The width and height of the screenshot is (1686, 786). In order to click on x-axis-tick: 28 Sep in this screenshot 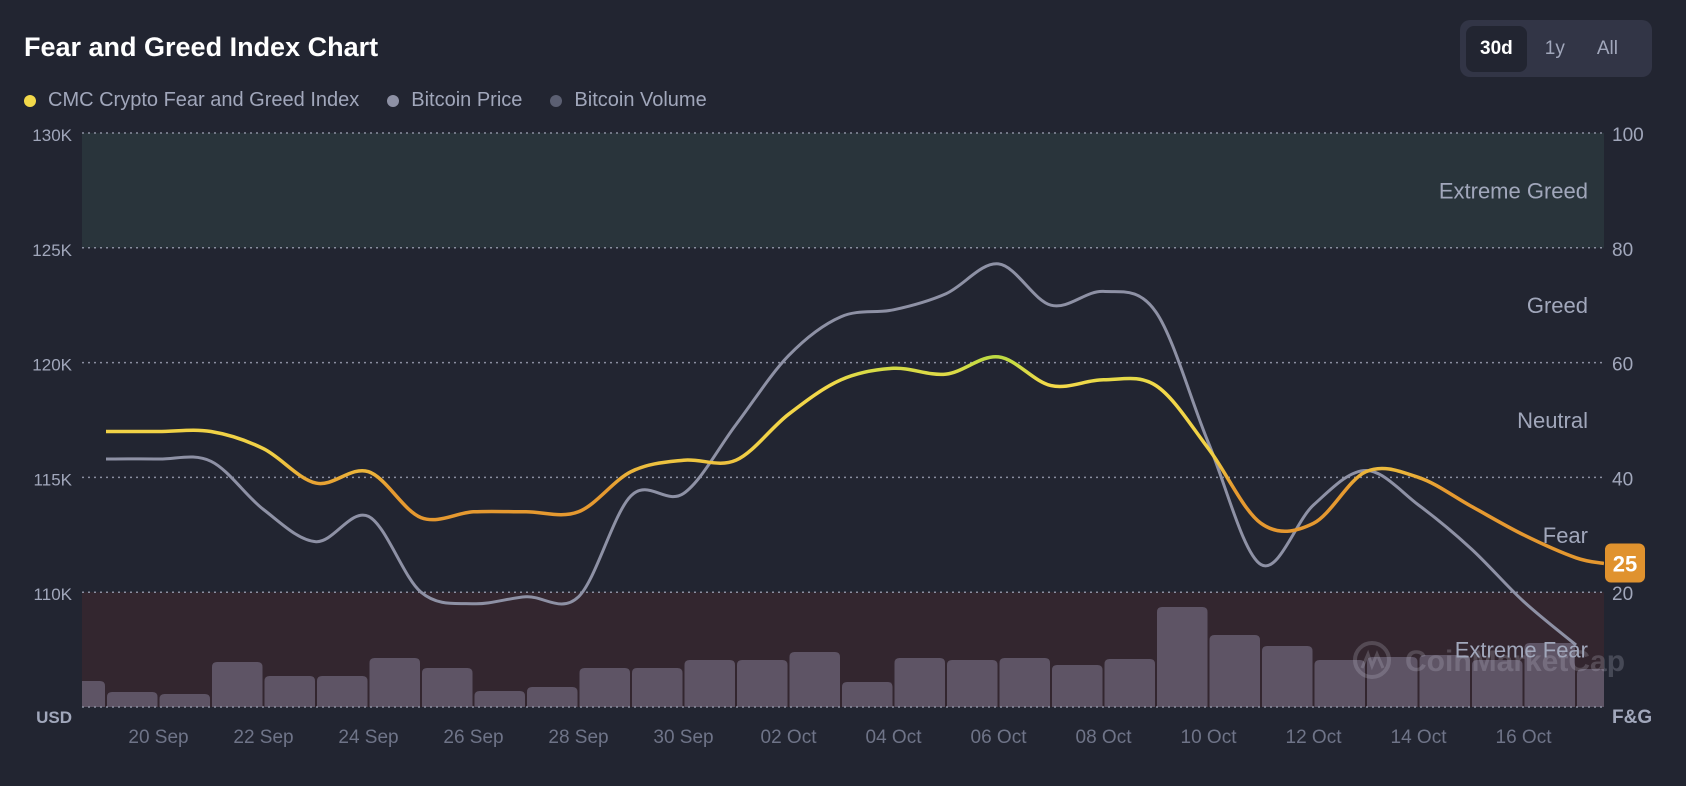, I will do `click(578, 737)`.